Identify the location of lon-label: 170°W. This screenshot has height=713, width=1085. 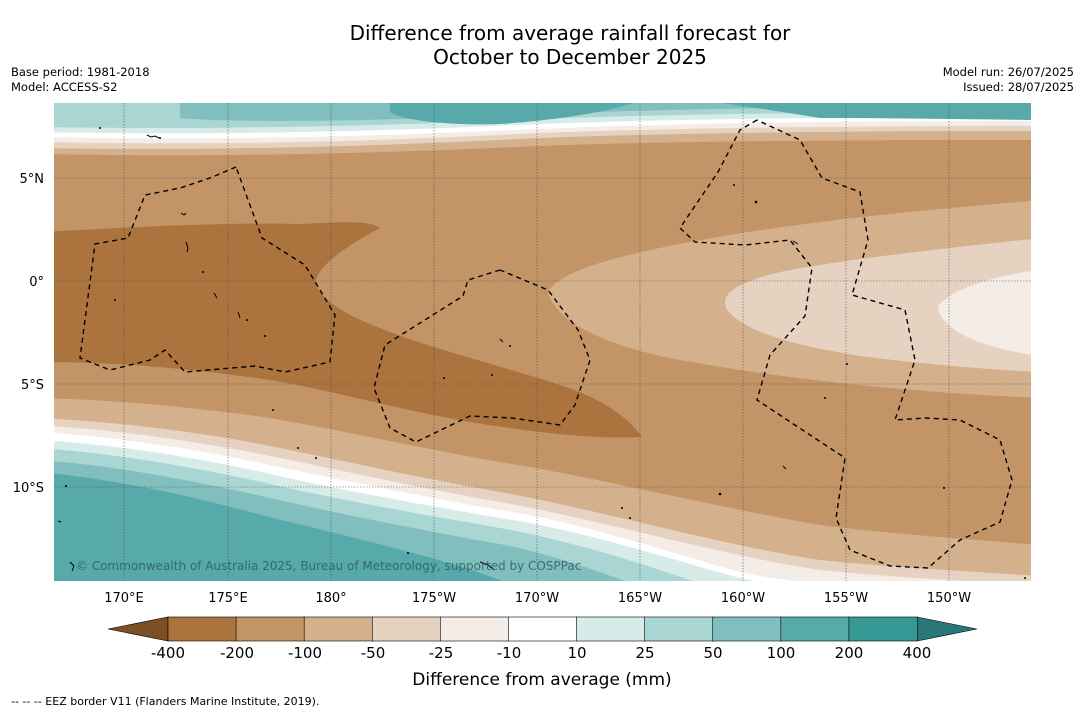
(537, 598).